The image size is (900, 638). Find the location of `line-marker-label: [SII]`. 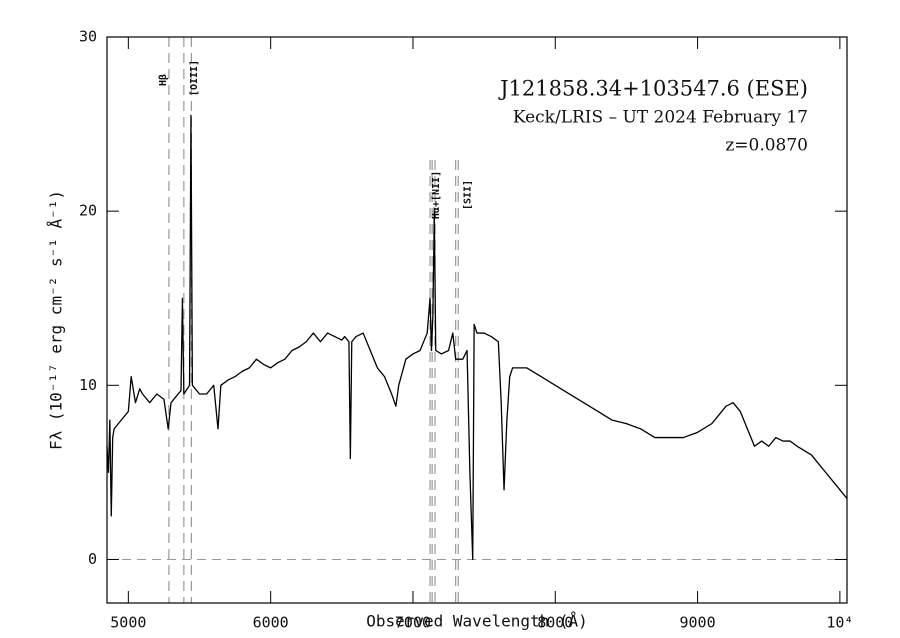

line-marker-label: [SII] is located at coordinates (468, 195).